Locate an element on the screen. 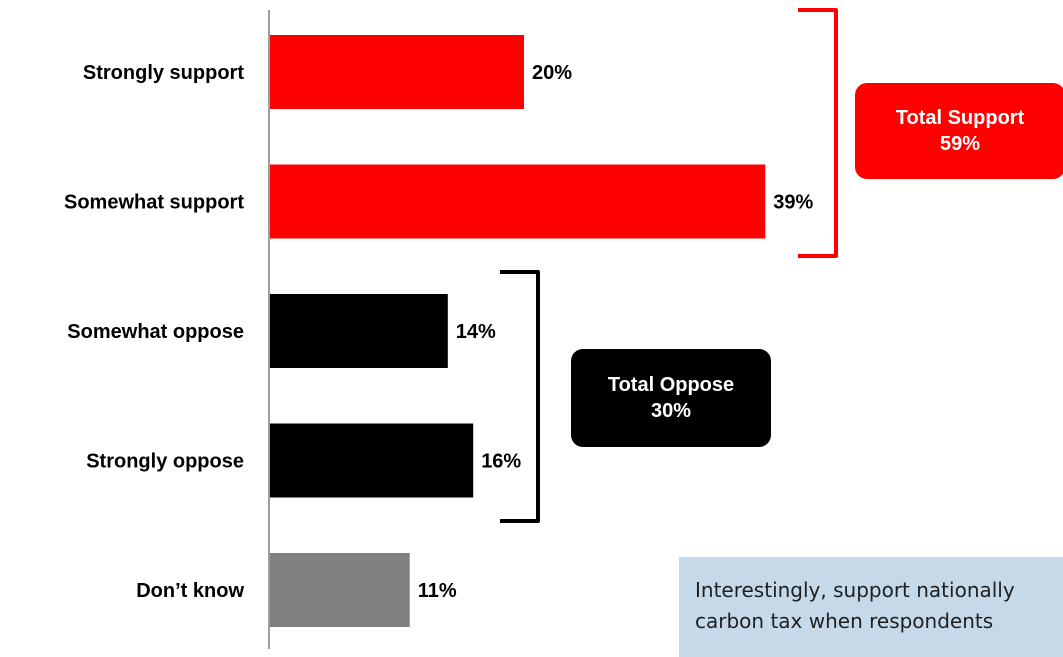 The height and width of the screenshot is (657, 1063). bar-somewhat-support is located at coordinates (518, 201).